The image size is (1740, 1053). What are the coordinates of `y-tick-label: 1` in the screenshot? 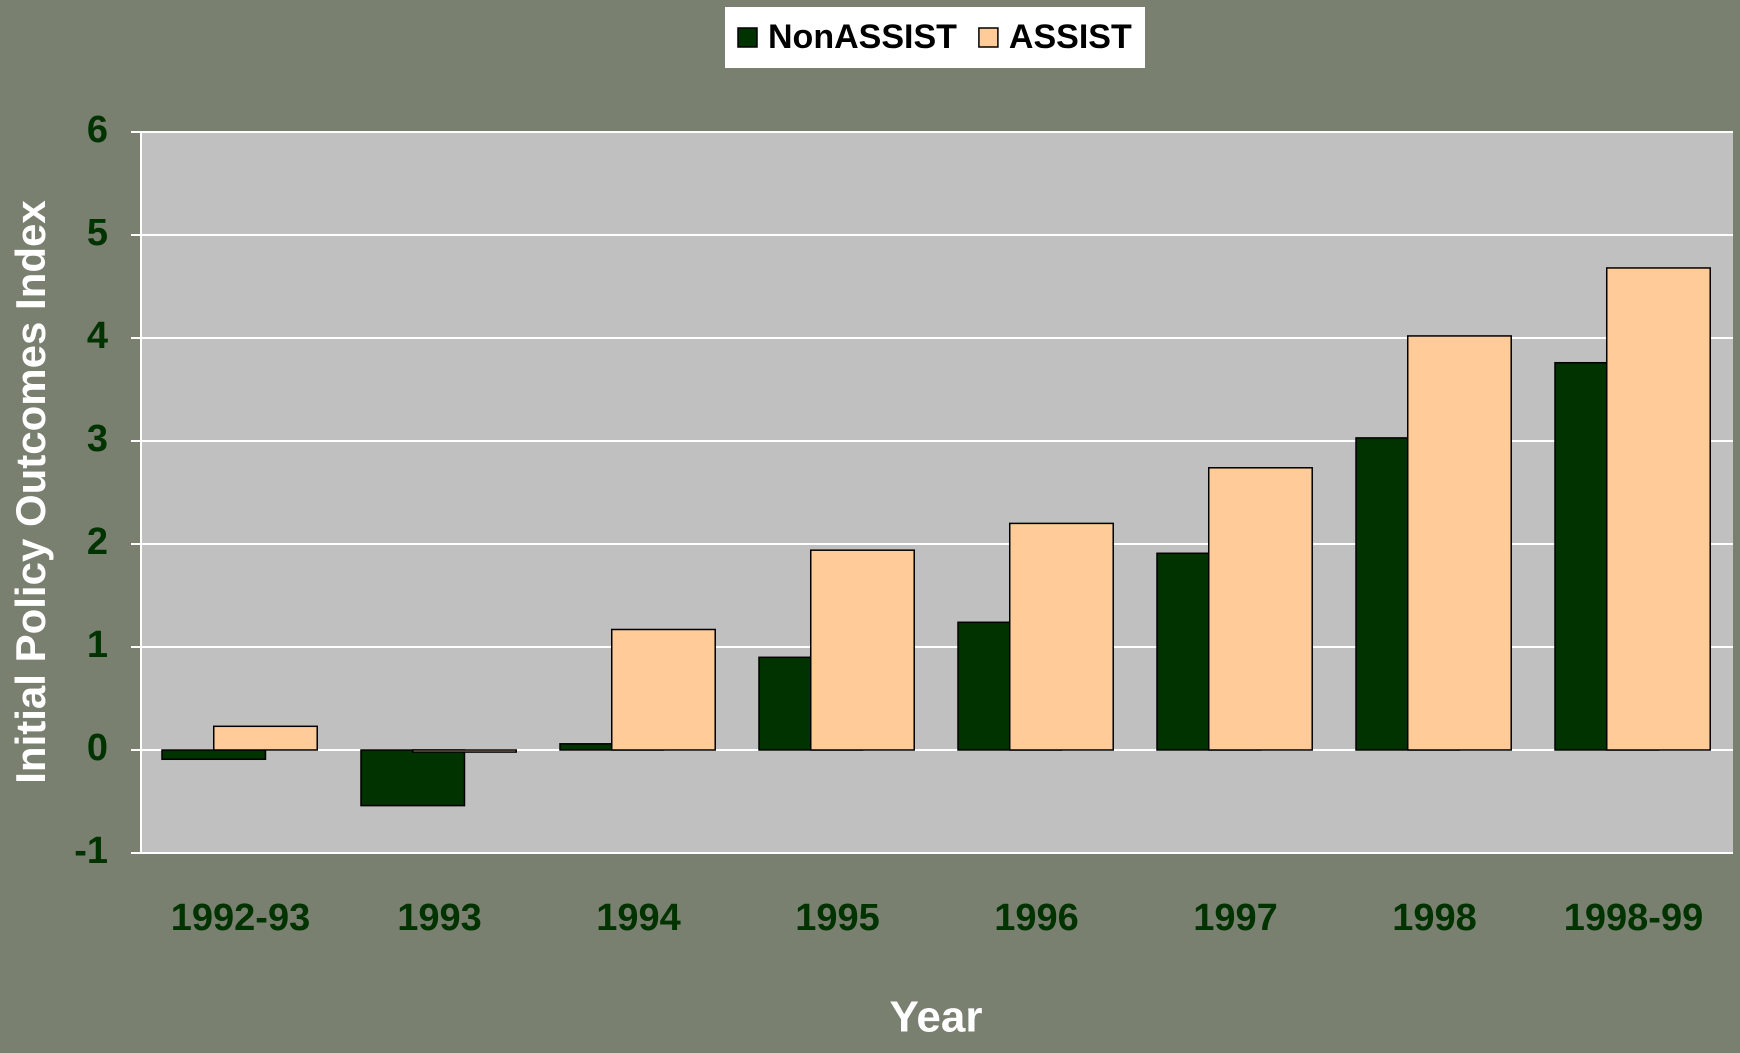 It's located at (97, 645).